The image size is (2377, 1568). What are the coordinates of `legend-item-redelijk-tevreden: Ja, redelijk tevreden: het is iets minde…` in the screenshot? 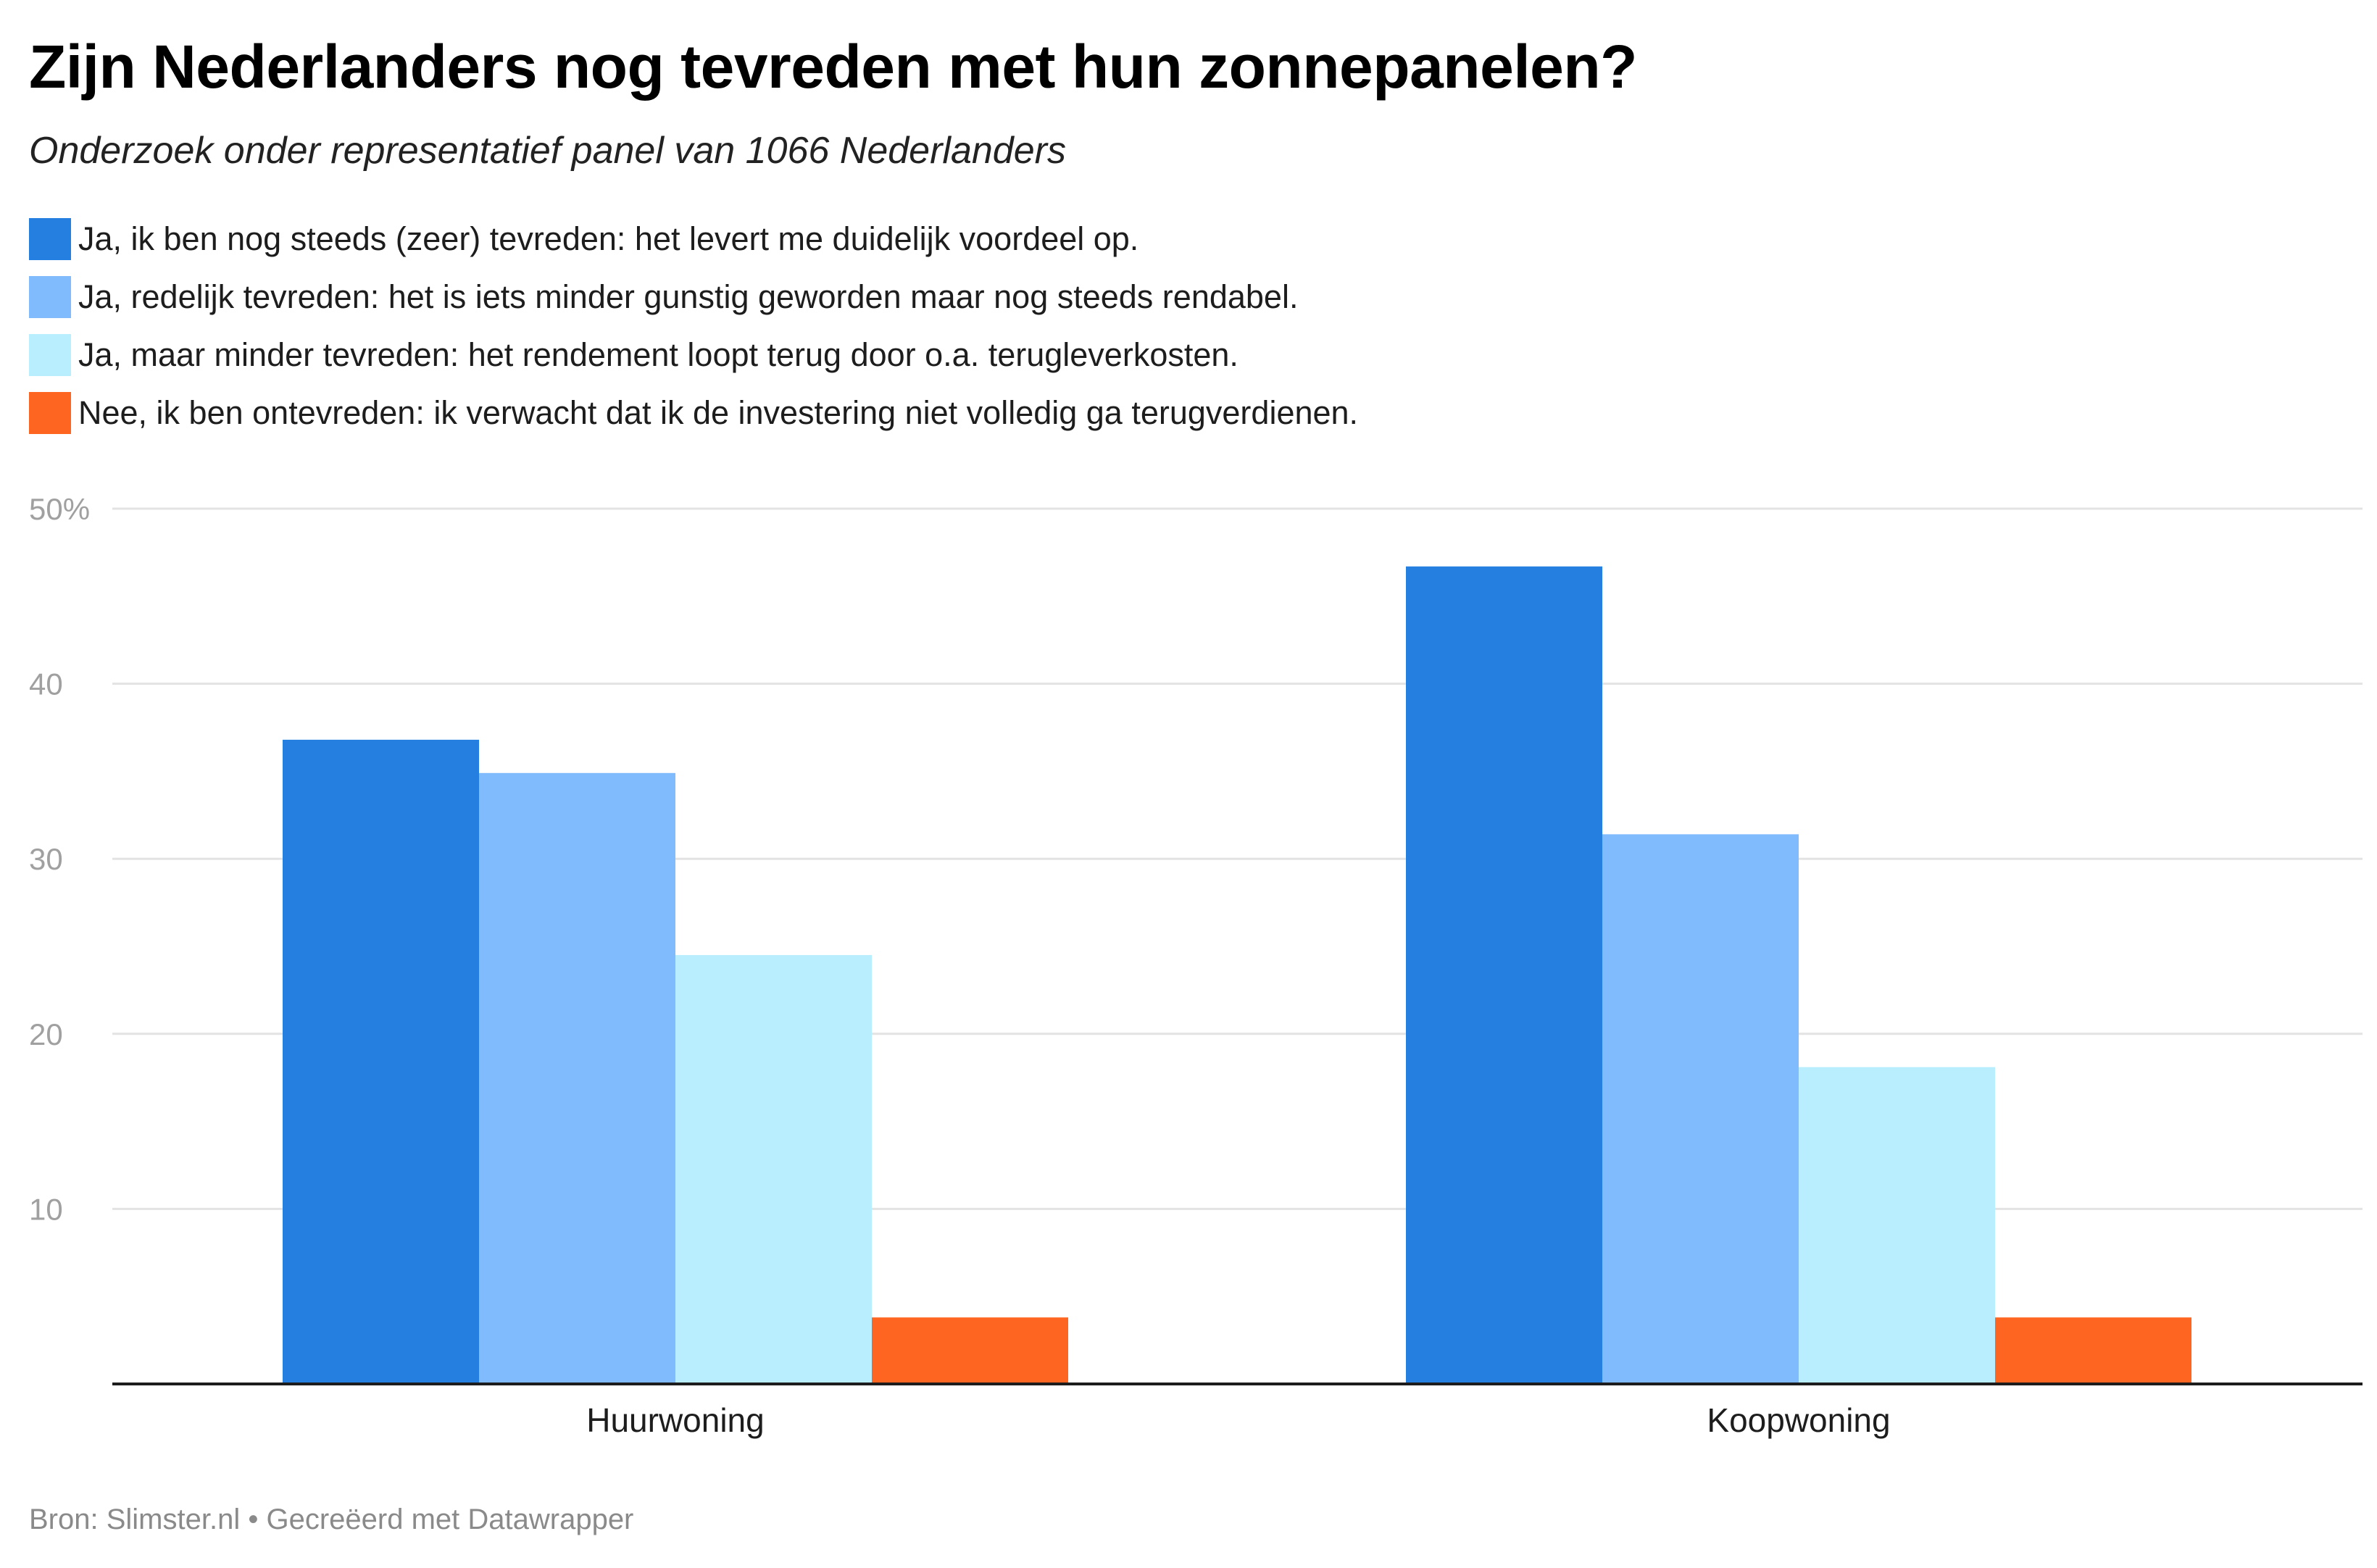 It's located at (694, 297).